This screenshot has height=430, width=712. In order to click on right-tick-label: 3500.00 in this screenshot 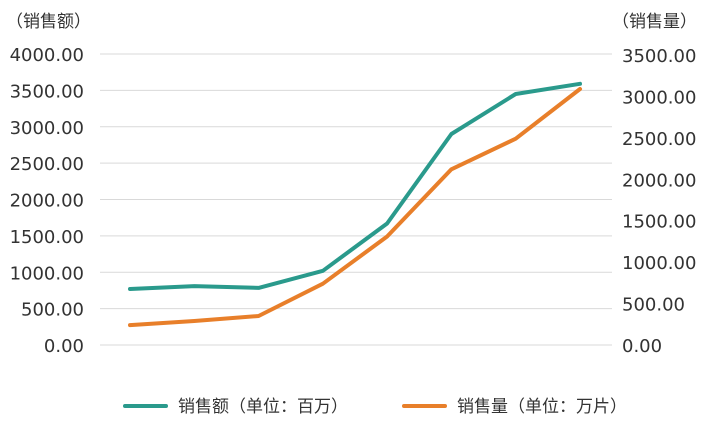, I will do `click(659, 56)`.